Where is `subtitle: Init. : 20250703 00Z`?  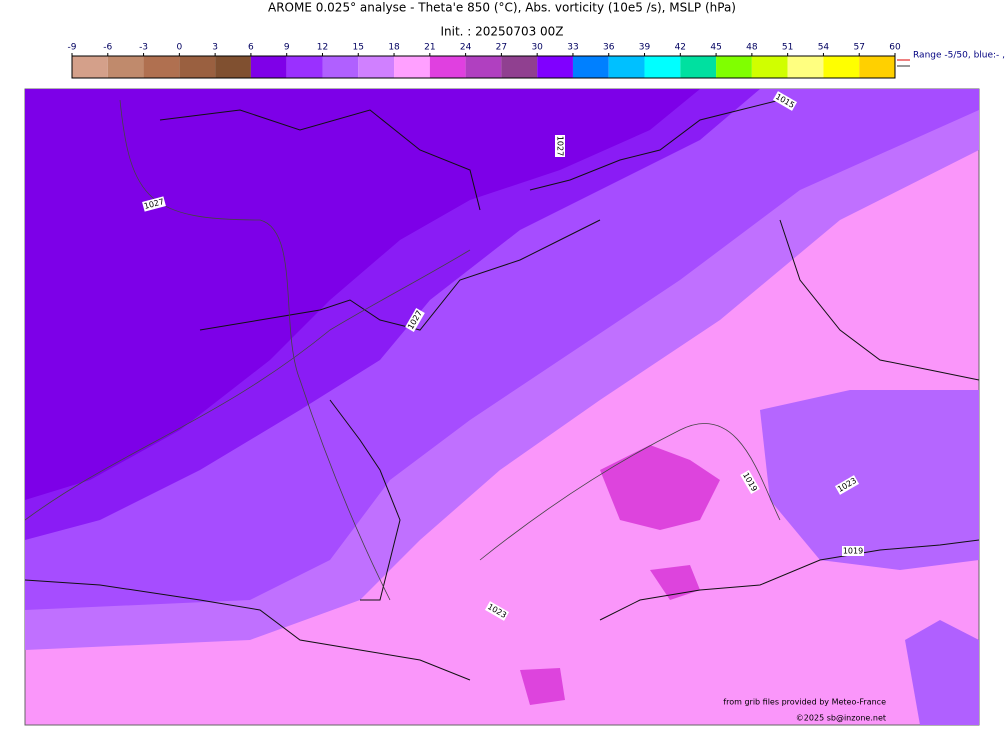
subtitle: Init. : 20250703 00Z is located at coordinates (501, 32).